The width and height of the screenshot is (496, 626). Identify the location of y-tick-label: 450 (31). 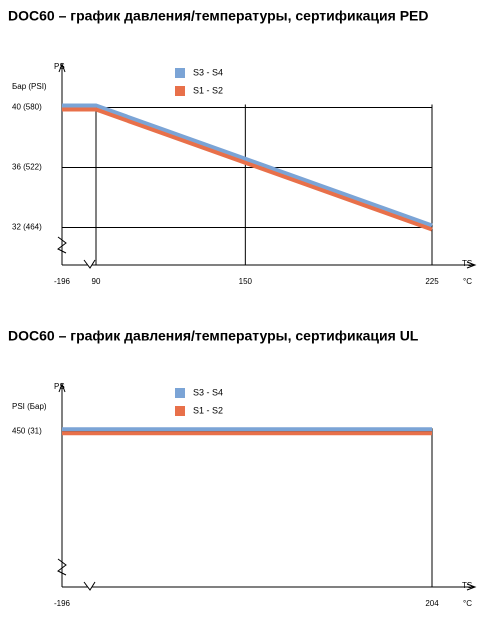
(27, 430).